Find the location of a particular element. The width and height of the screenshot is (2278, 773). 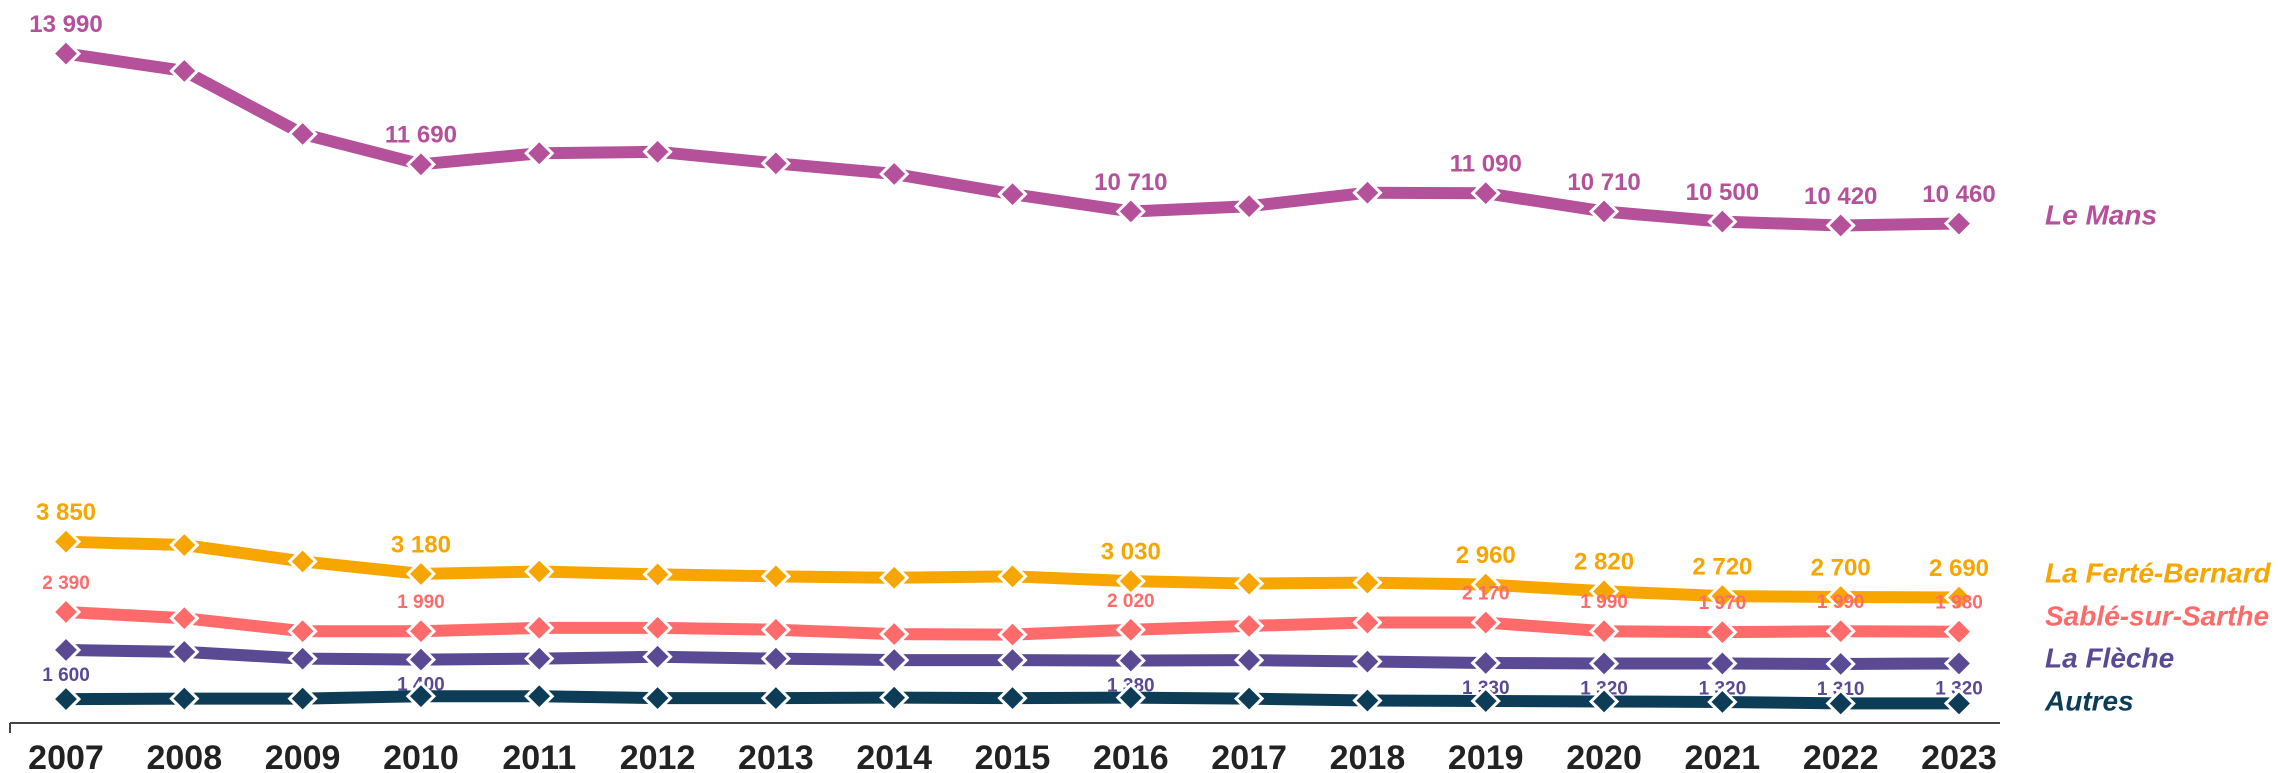

x-tick-label: 2011 is located at coordinates (539, 756).